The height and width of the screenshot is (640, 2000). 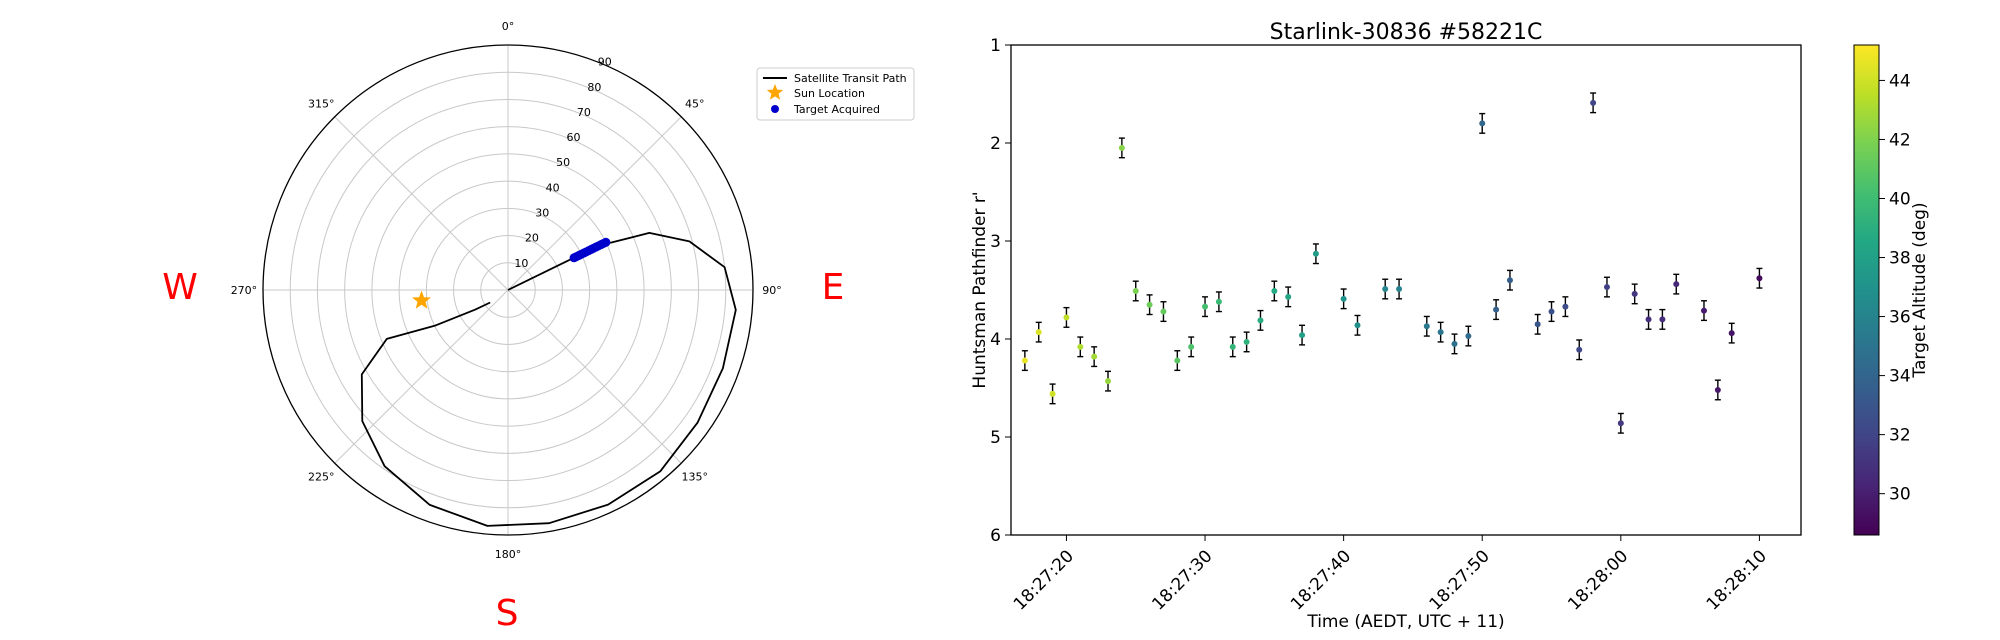 I want to click on y-tick-label: 6, so click(x=995, y=536).